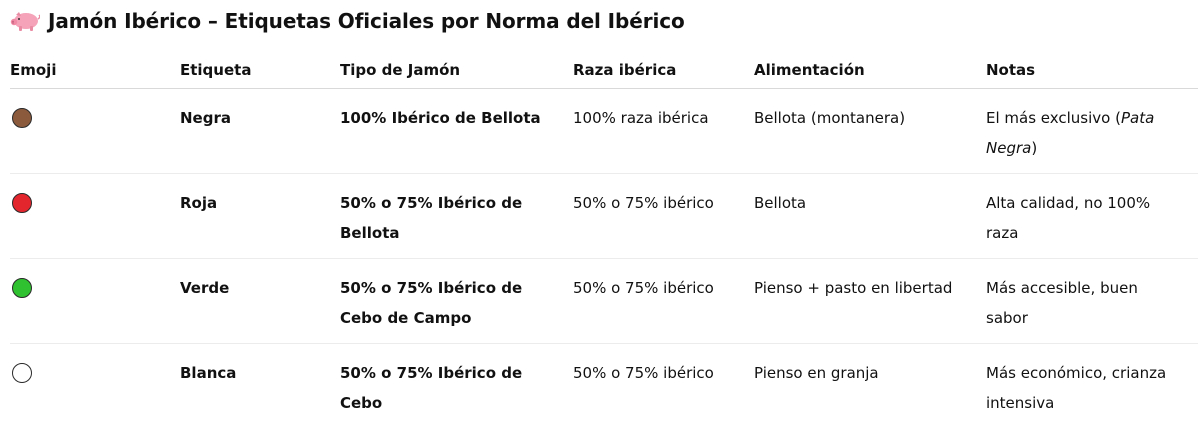  I want to click on type-cell: 50% o 75% Ibérico de Cebo, so click(431, 387).